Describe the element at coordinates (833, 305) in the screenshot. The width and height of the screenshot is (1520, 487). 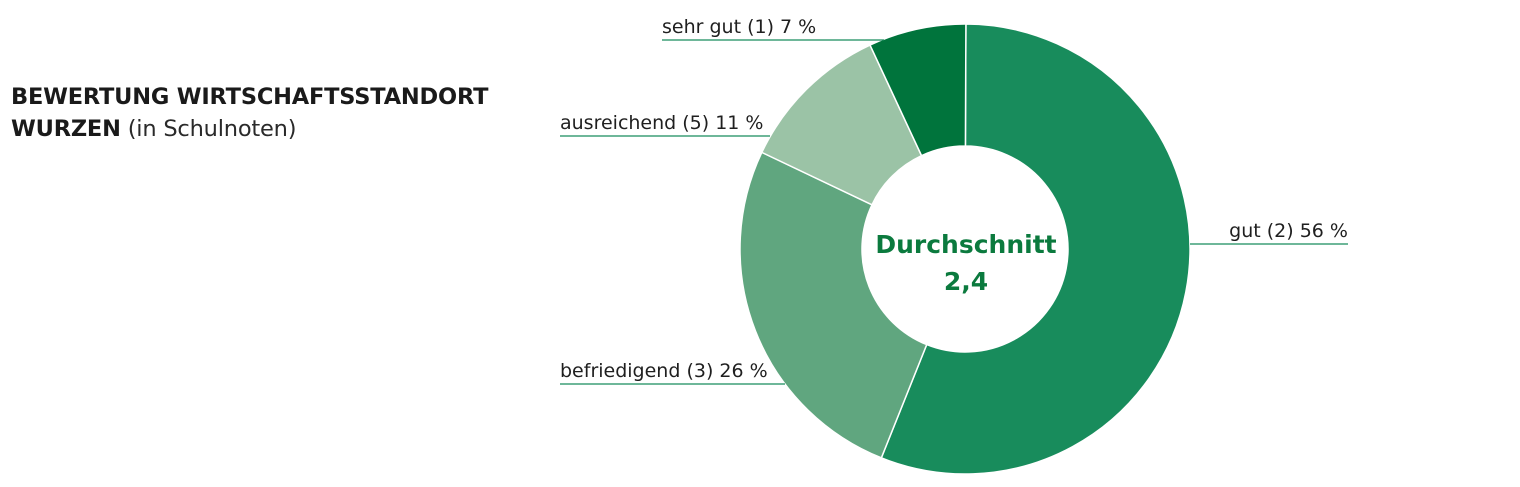
I see `slice-befriedigend` at that location.